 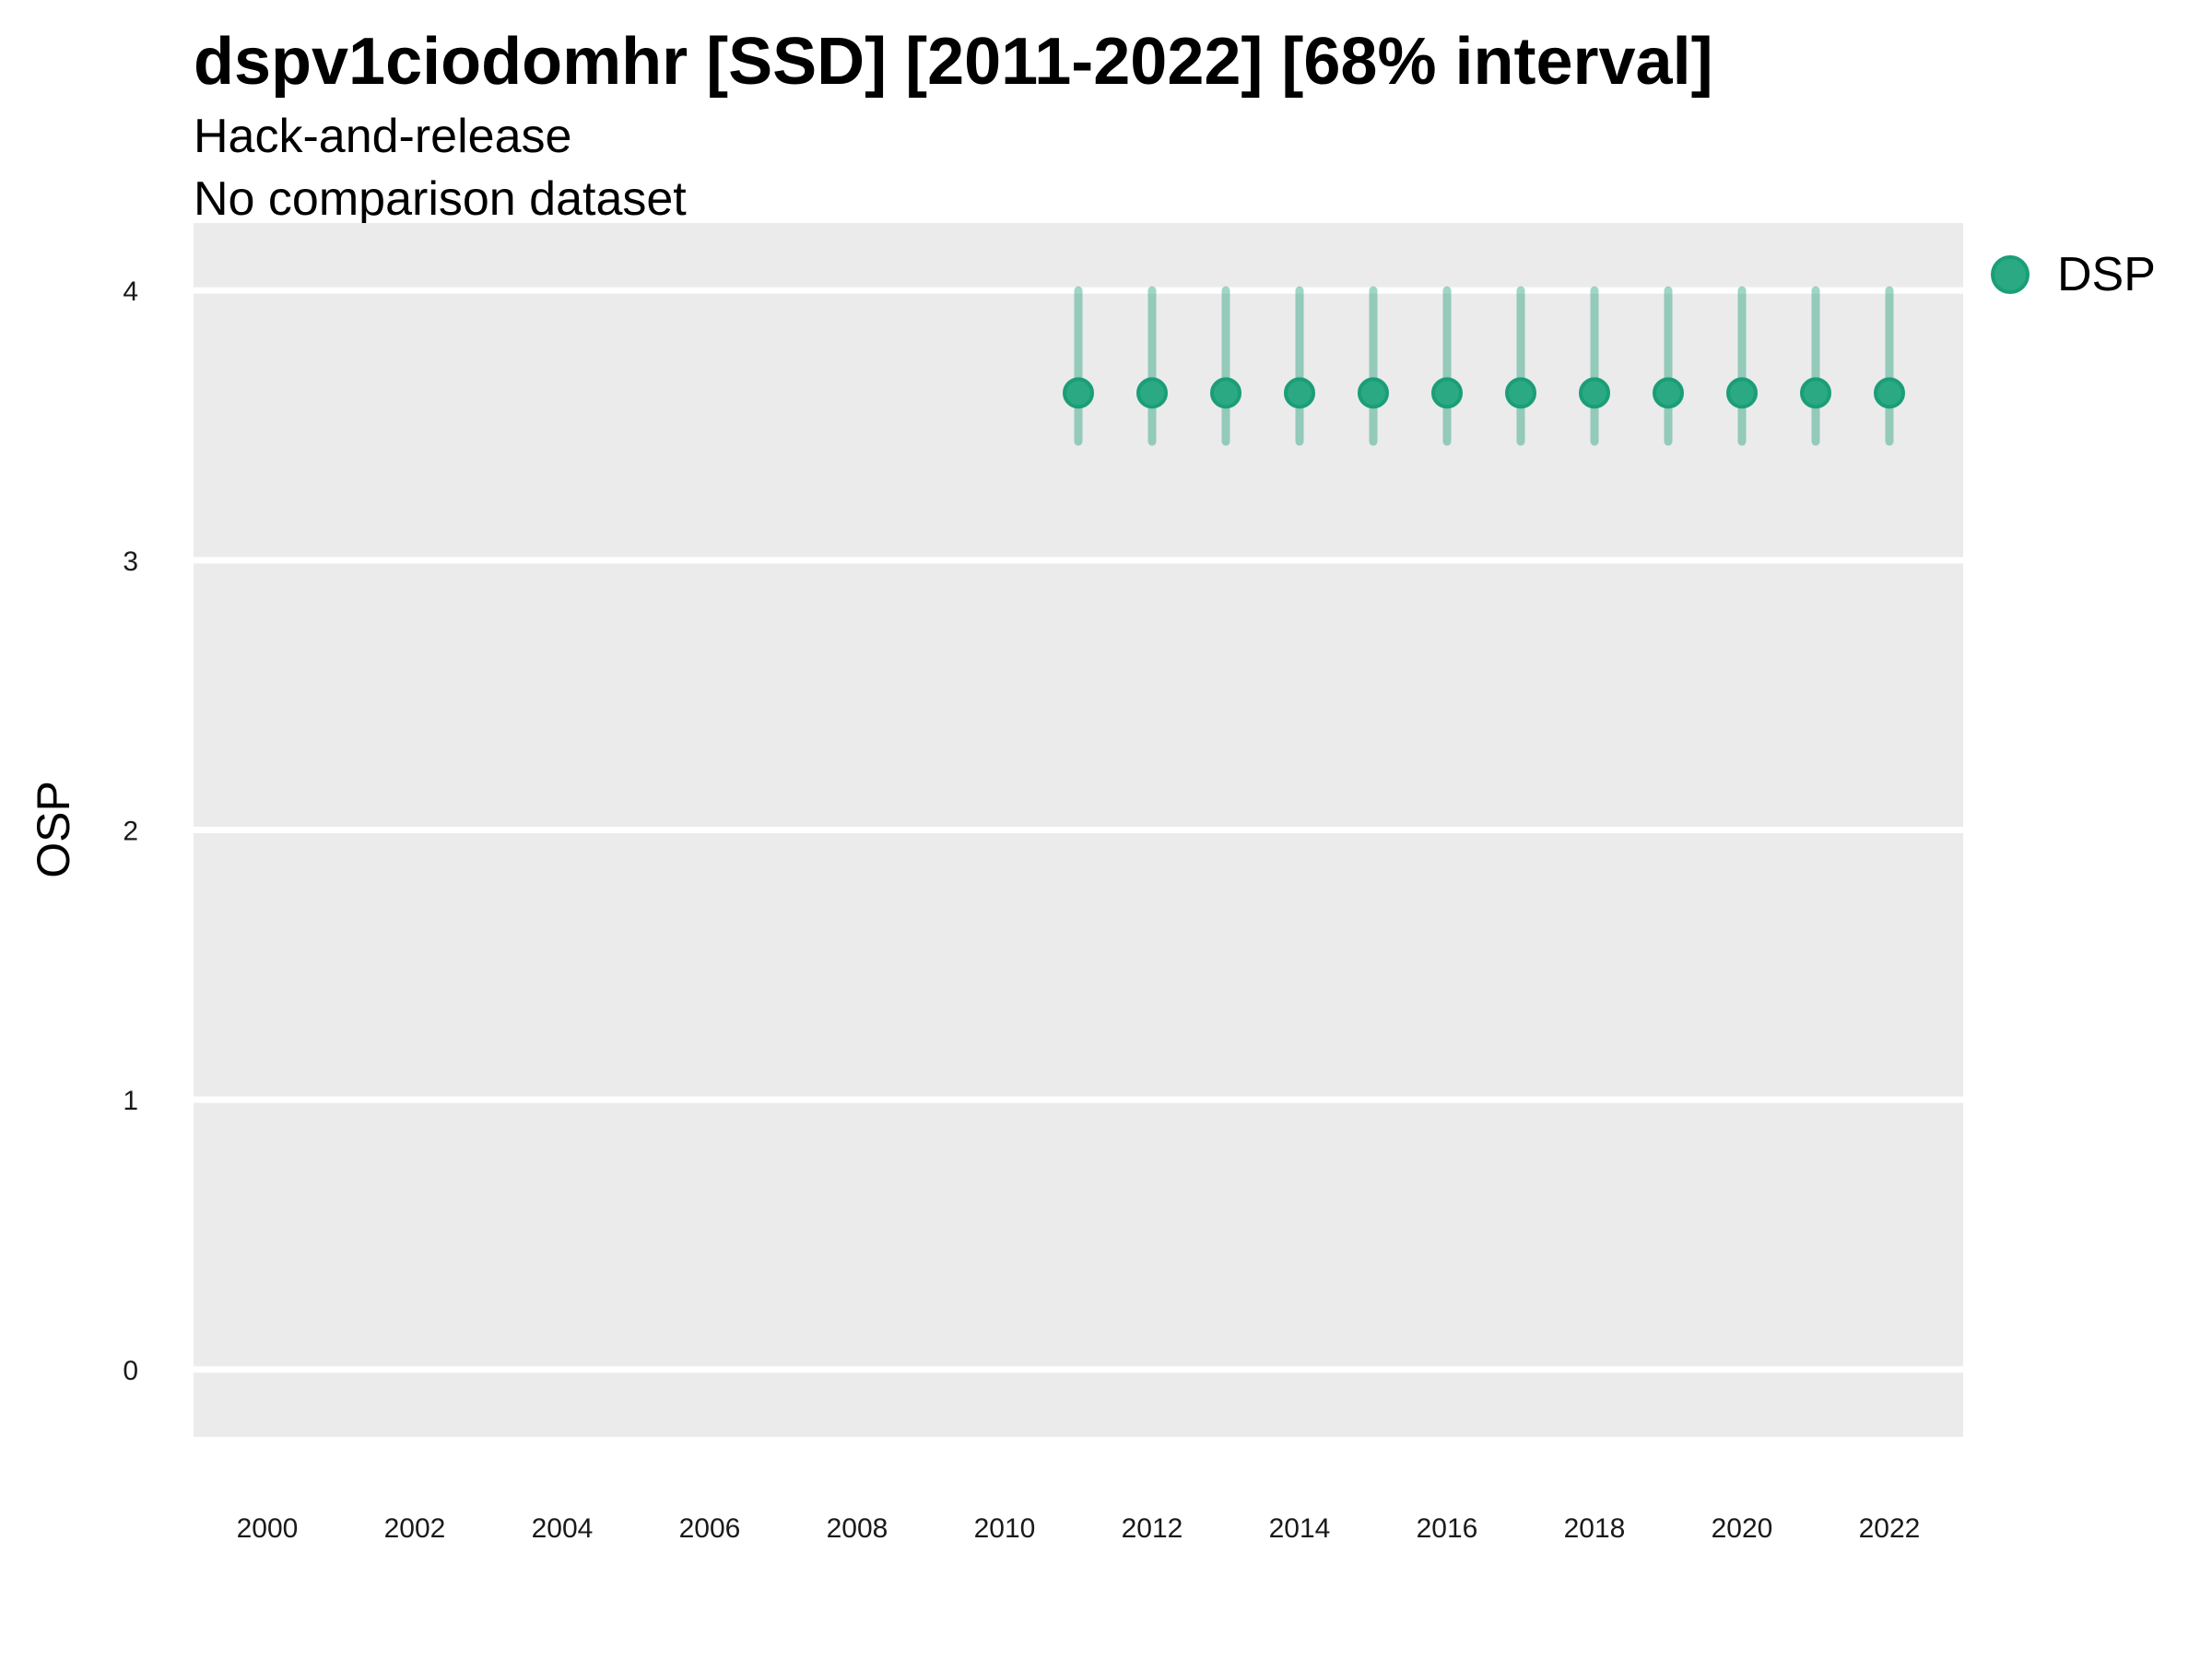 What do you see at coordinates (415, 1528) in the screenshot?
I see `x-tick-label-2002: 2002` at bounding box center [415, 1528].